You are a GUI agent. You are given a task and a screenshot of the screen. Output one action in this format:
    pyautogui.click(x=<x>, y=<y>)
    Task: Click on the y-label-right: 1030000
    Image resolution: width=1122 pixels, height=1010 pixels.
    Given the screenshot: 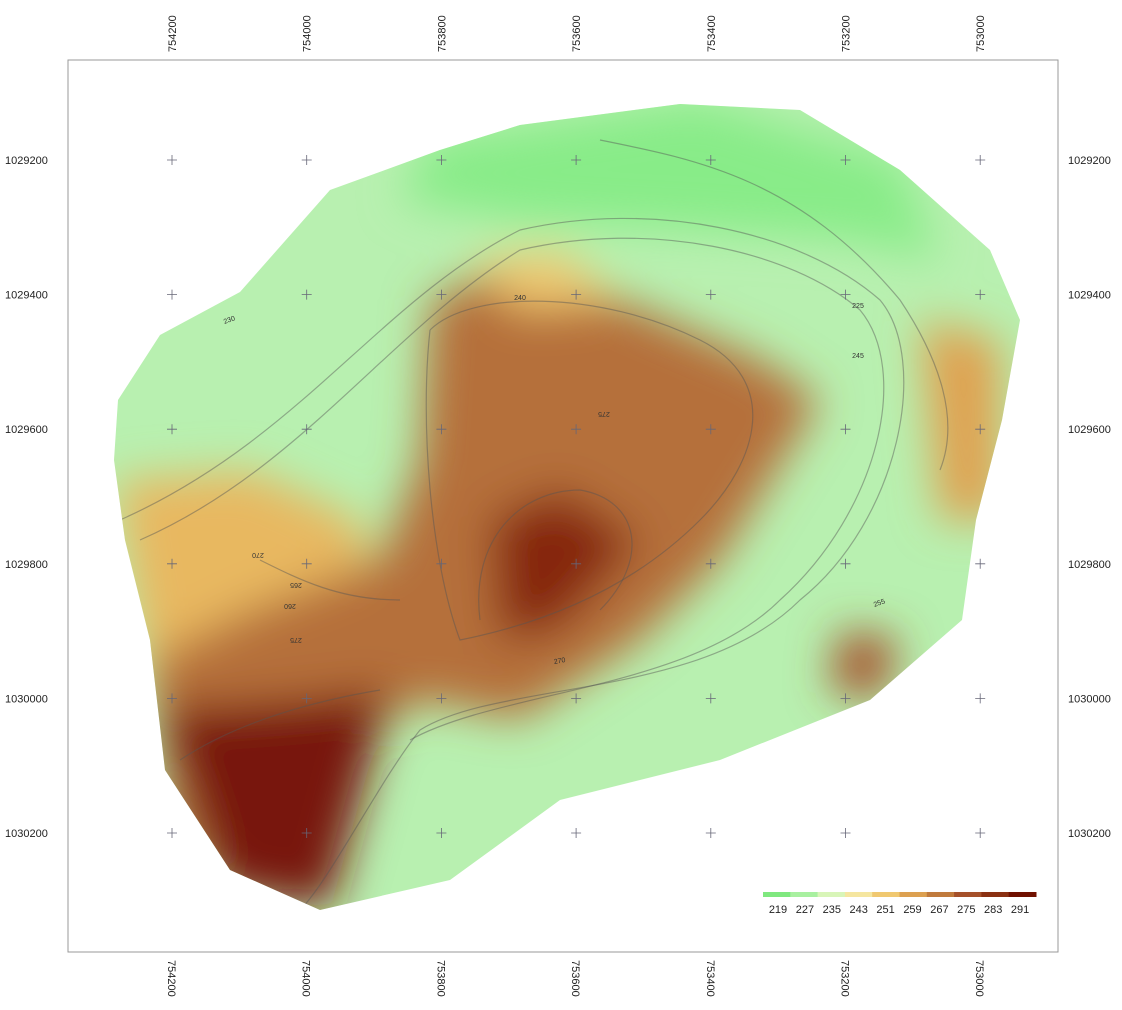 What is the action you would take?
    pyautogui.click(x=1089, y=699)
    